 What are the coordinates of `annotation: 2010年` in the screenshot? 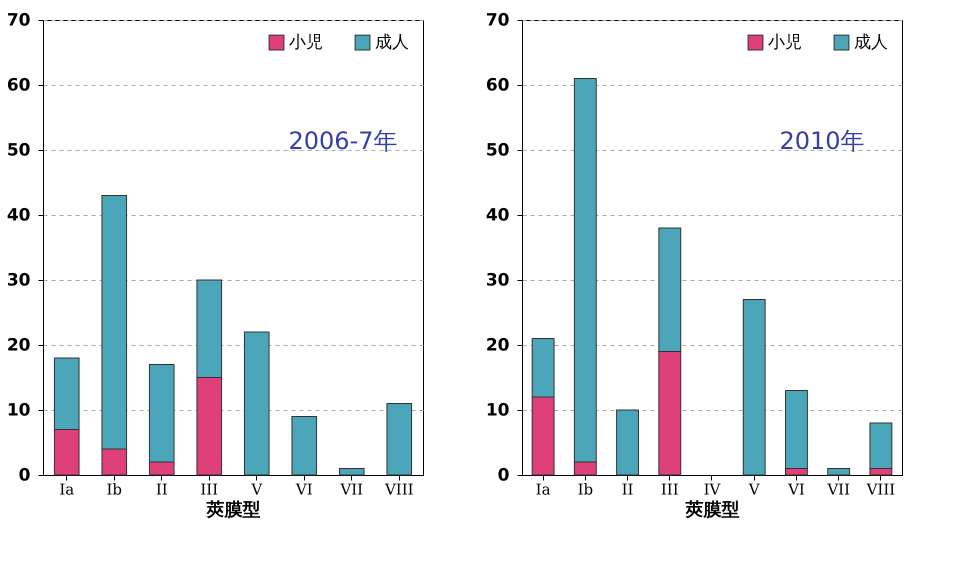 It's located at (822, 141).